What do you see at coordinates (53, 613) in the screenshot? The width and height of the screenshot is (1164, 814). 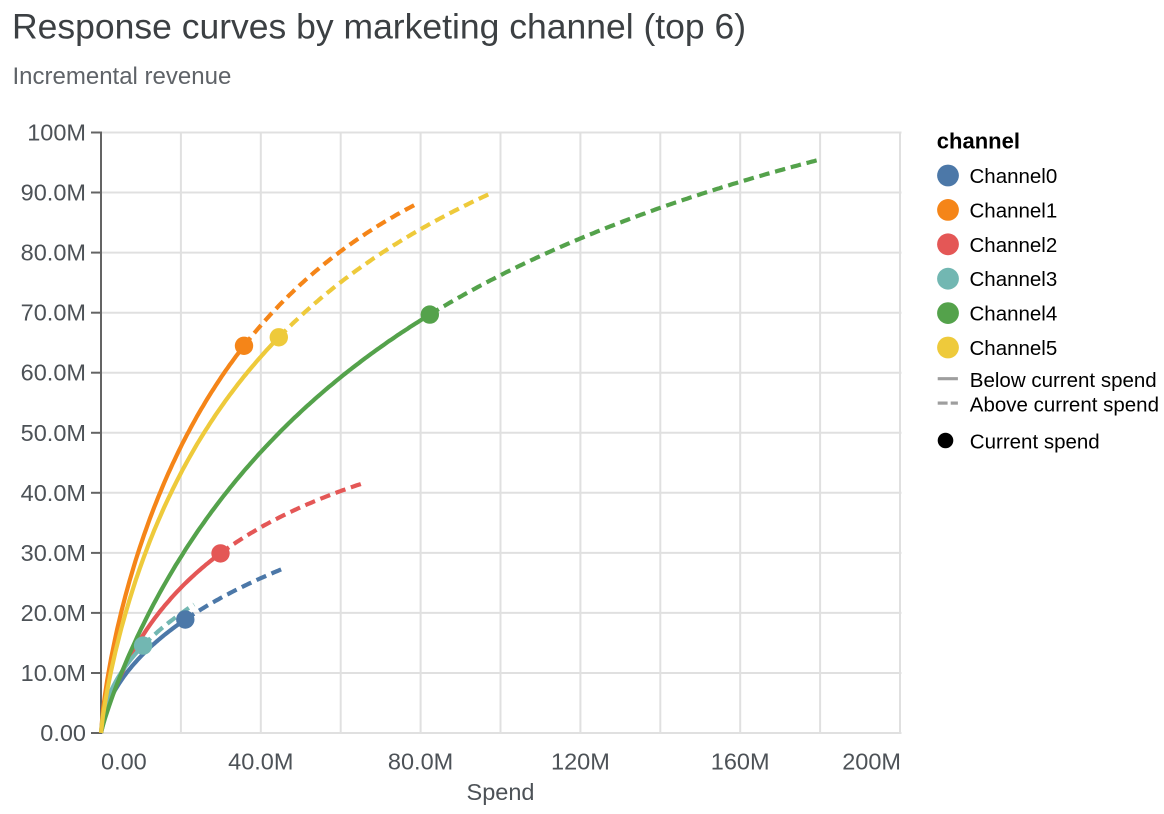 I see `svg-text: 20.0M` at bounding box center [53, 613].